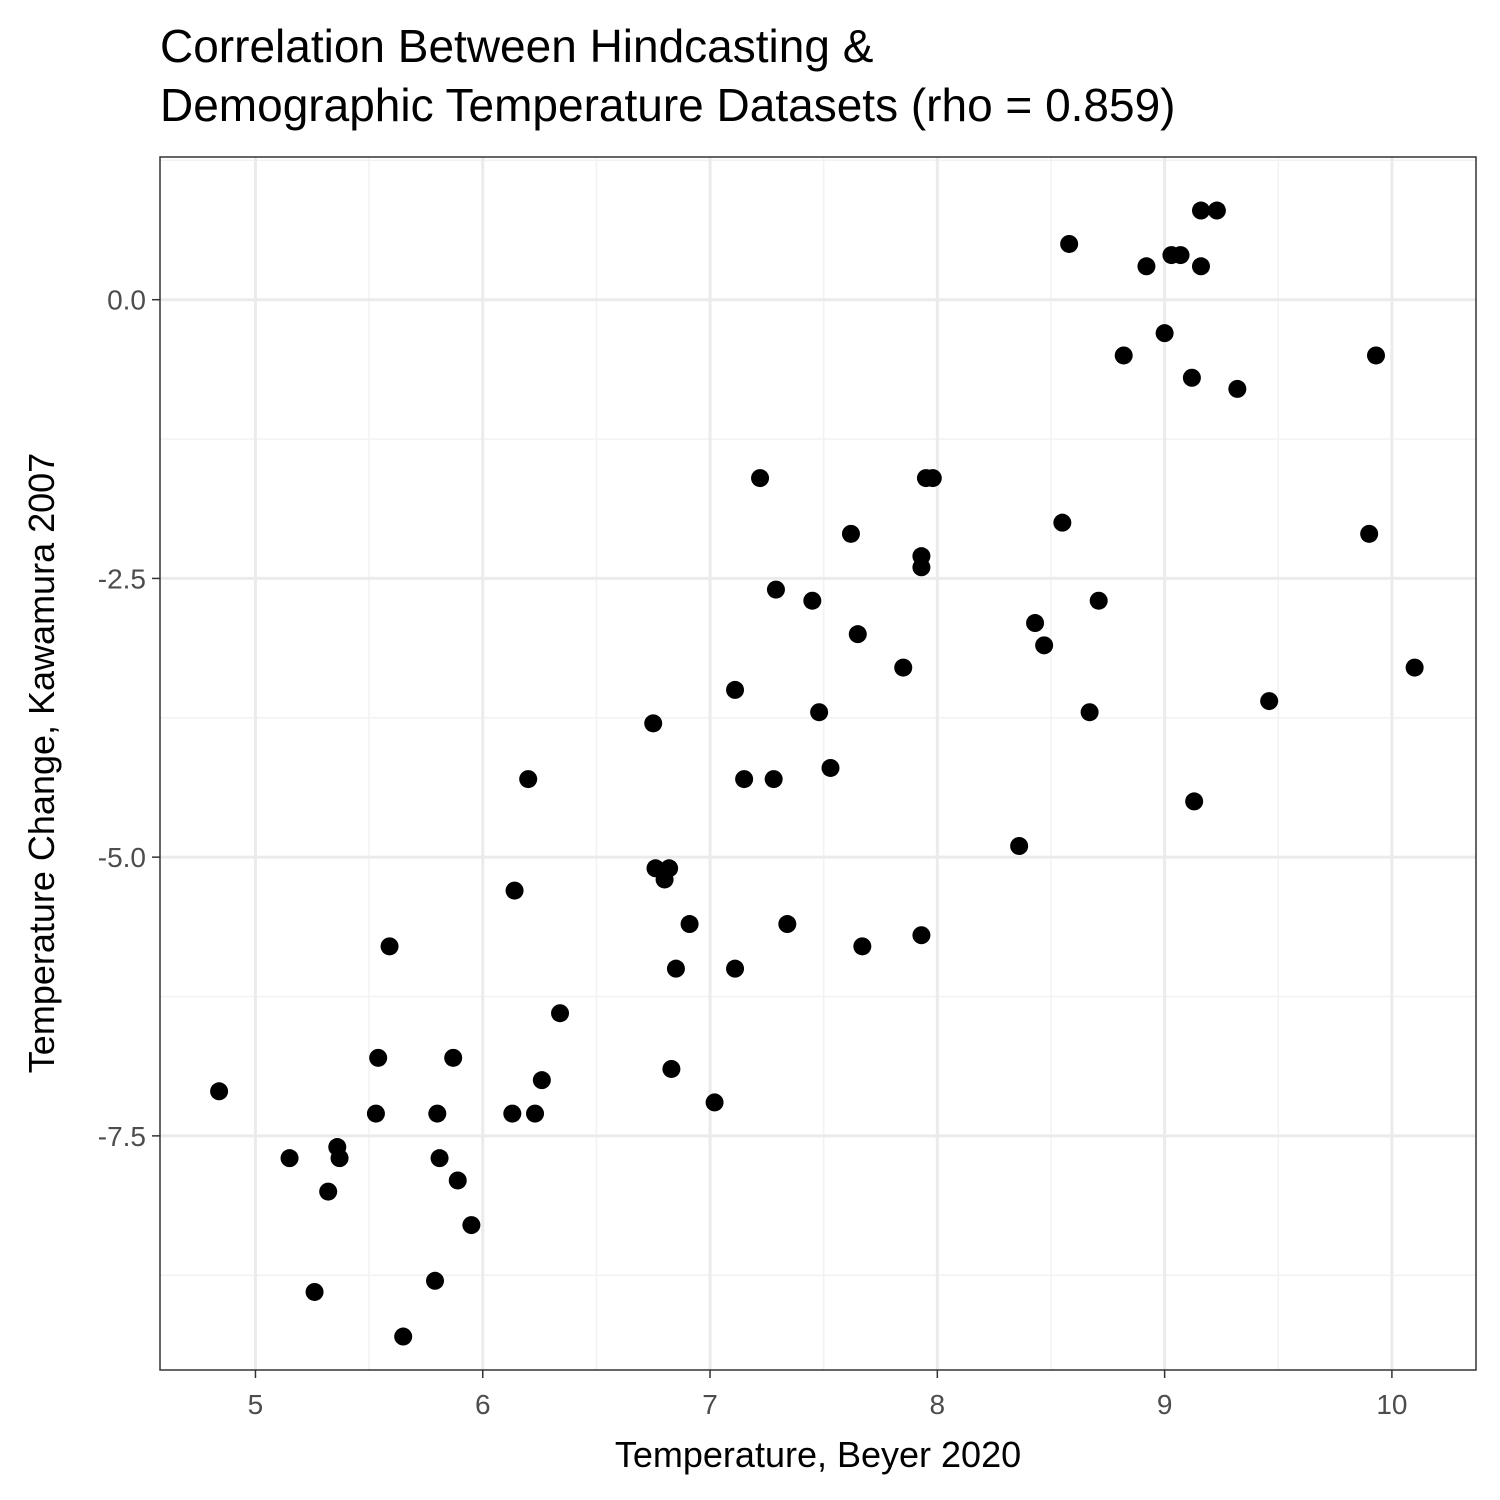 The height and width of the screenshot is (1500, 1500). I want to click on x-tick-label: 5, so click(256, 1404).